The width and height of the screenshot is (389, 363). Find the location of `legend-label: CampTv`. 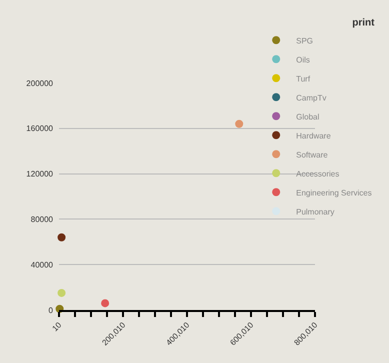

legend-label: CampTv is located at coordinates (311, 97).